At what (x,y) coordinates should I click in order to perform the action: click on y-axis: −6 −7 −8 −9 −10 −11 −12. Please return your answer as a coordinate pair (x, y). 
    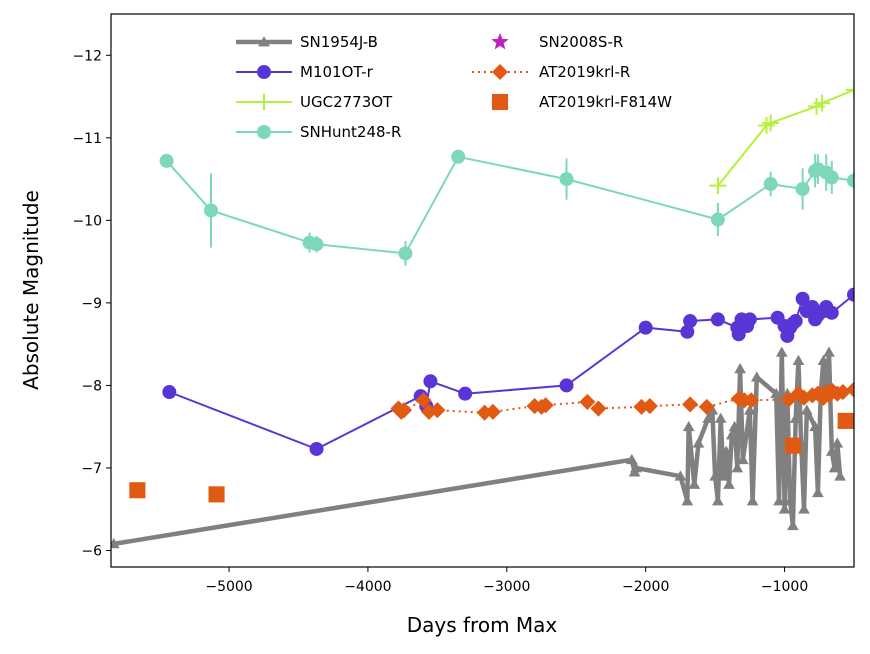
    Looking at the image, I should click on (91, 303).